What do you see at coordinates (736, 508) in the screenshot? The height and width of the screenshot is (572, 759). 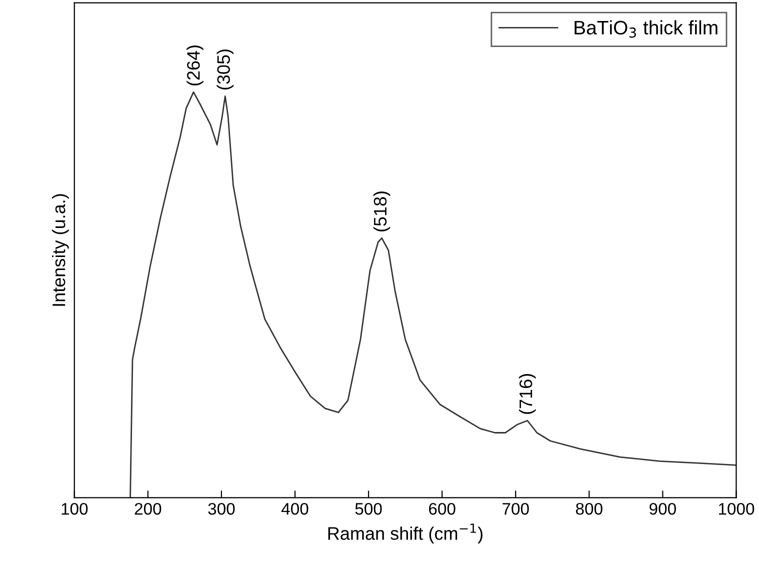 I see `x-tick-label: 1000` at bounding box center [736, 508].